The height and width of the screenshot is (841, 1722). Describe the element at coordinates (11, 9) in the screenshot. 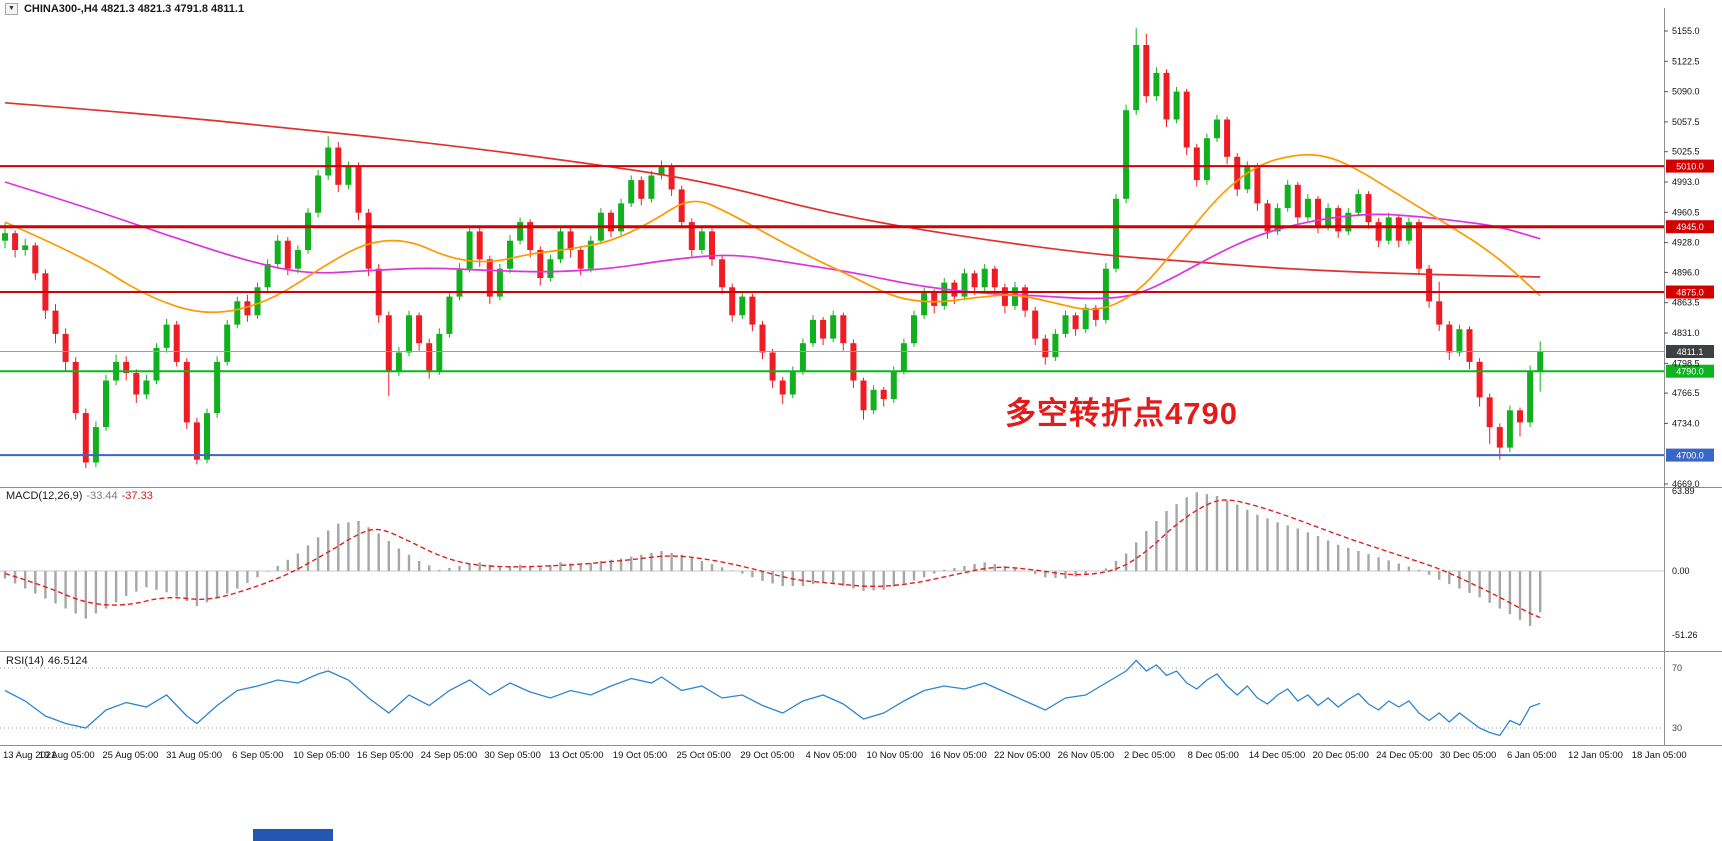

I see `collapse-chart-icon: ▼` at that location.